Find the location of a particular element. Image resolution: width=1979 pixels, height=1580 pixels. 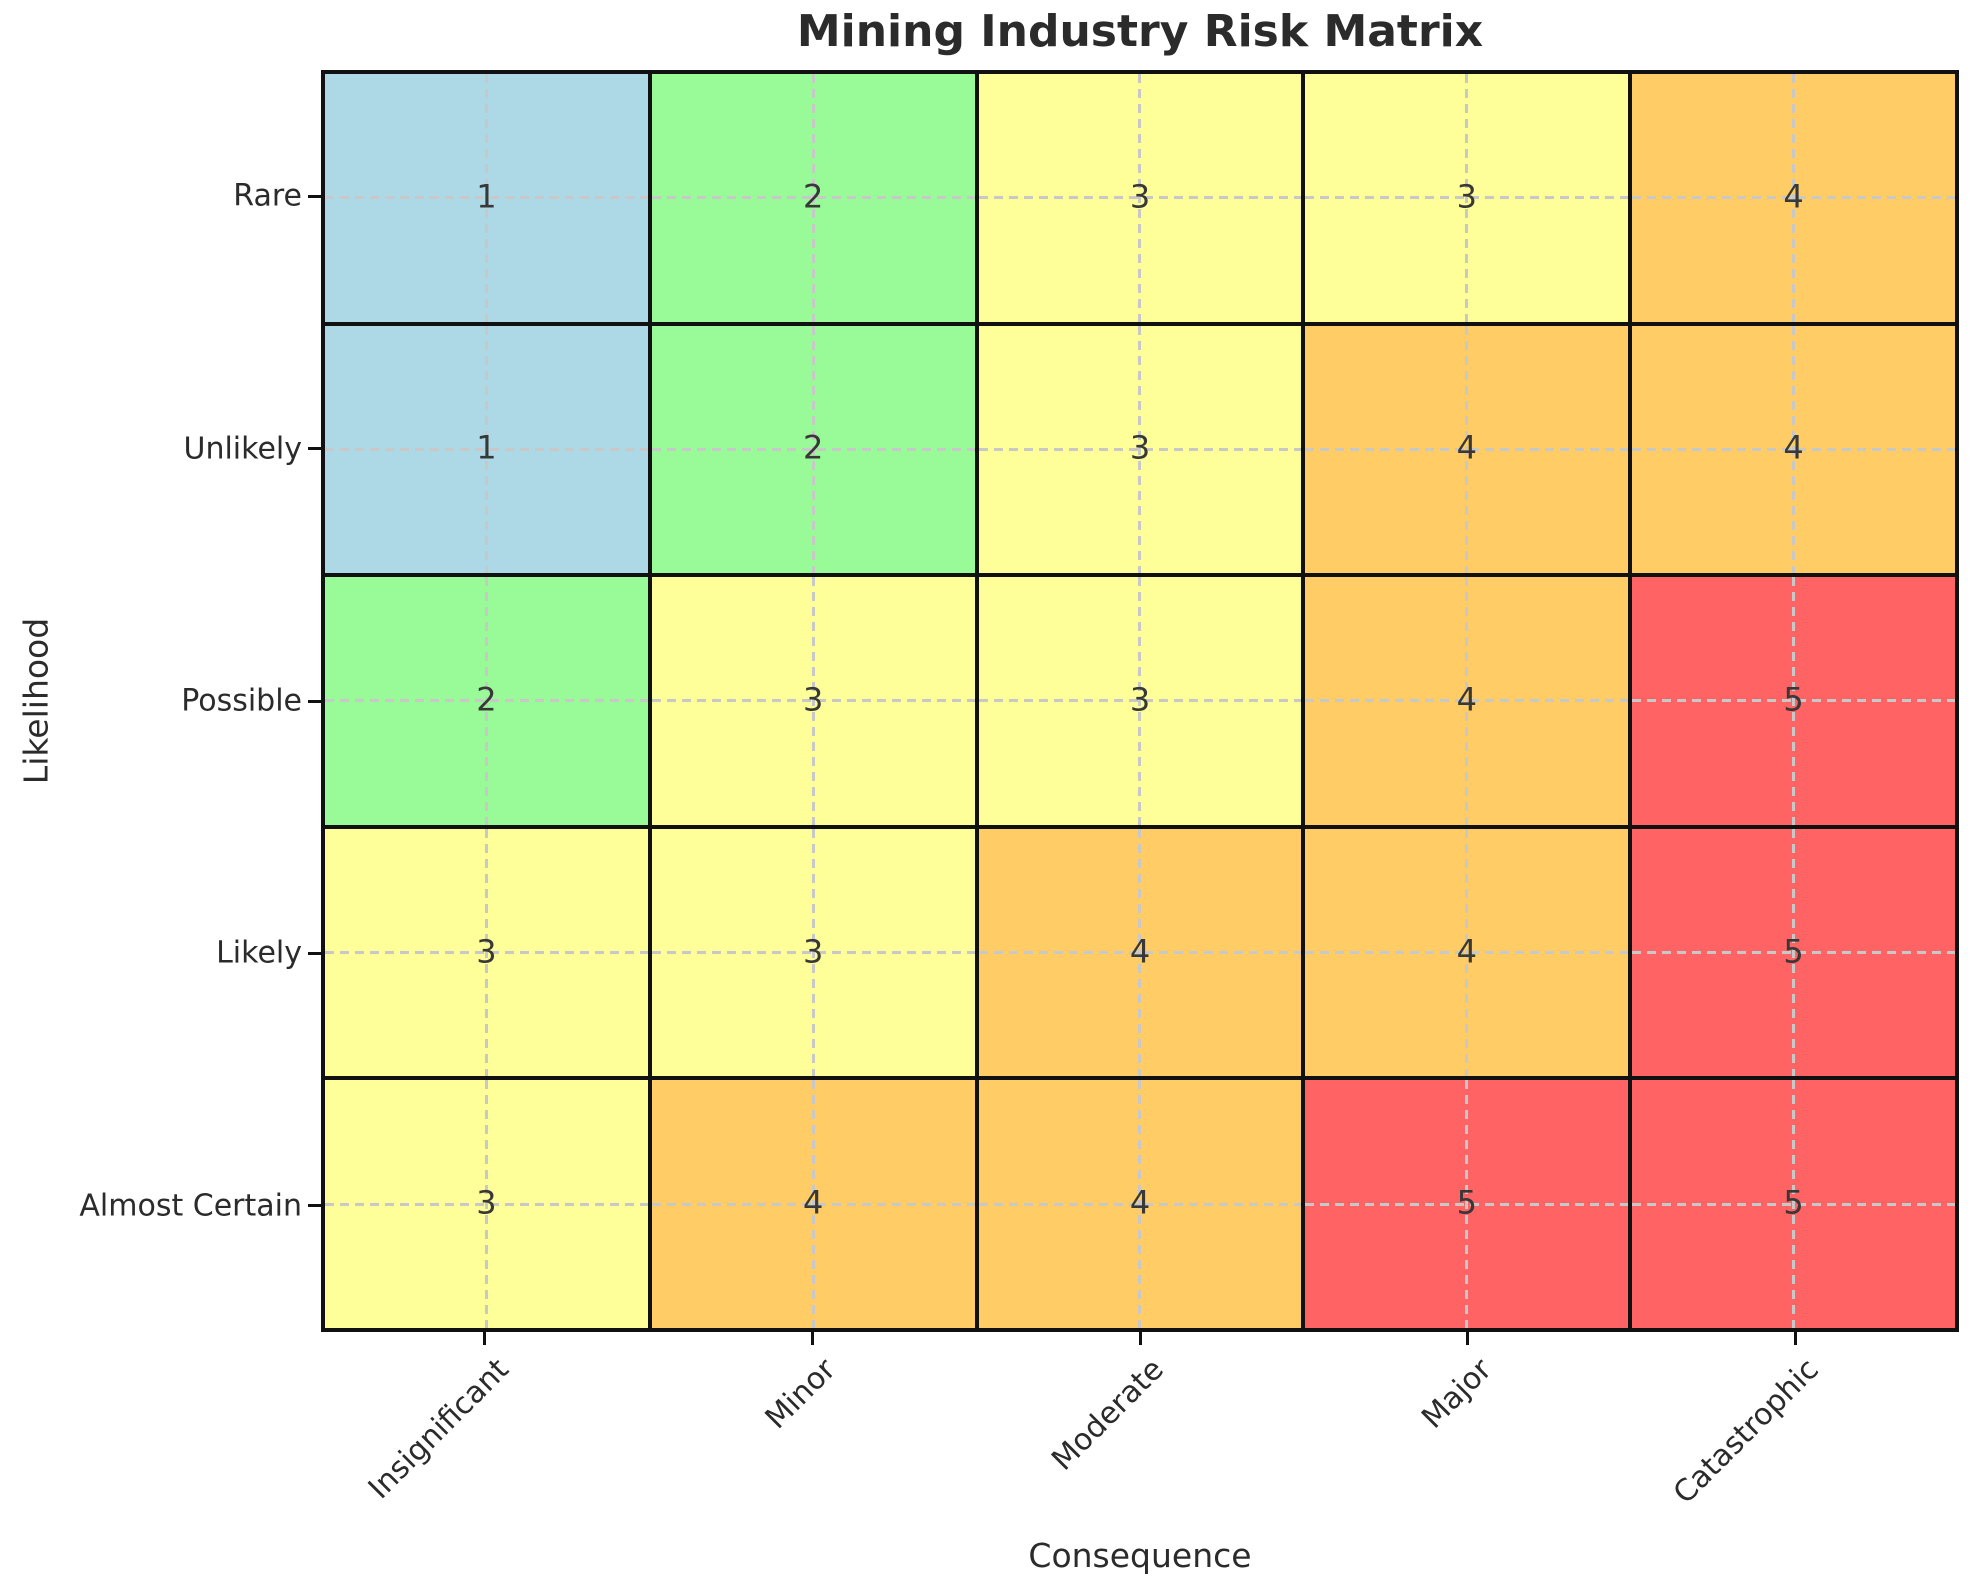

x-tick-label: Insignificant is located at coordinates (438, 1429).